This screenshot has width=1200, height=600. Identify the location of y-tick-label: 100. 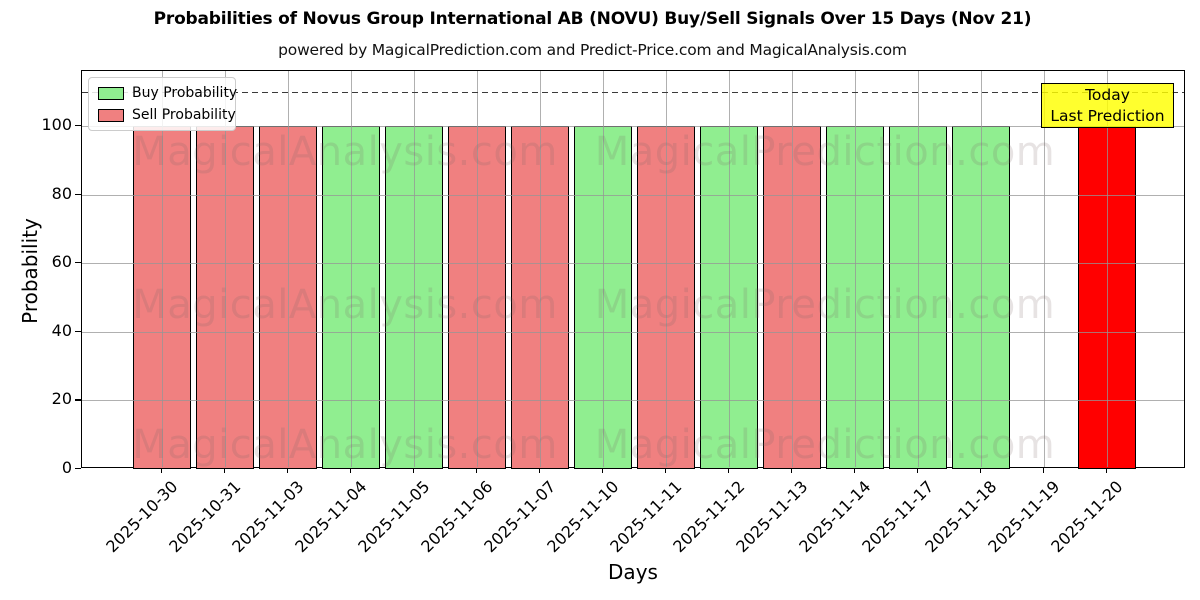
(56, 124).